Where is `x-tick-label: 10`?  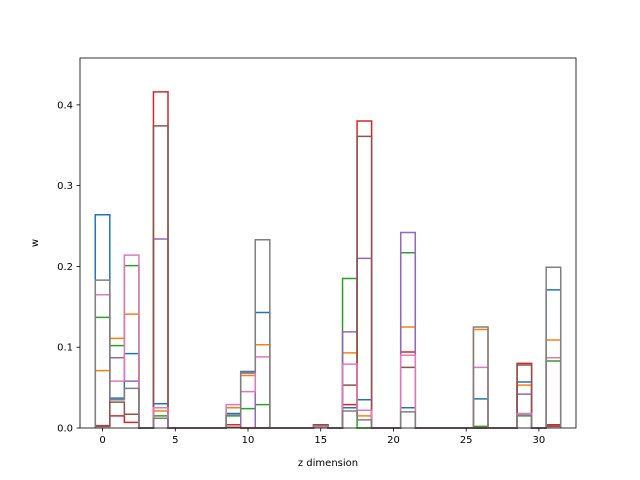
x-tick-label: 10 is located at coordinates (248, 440).